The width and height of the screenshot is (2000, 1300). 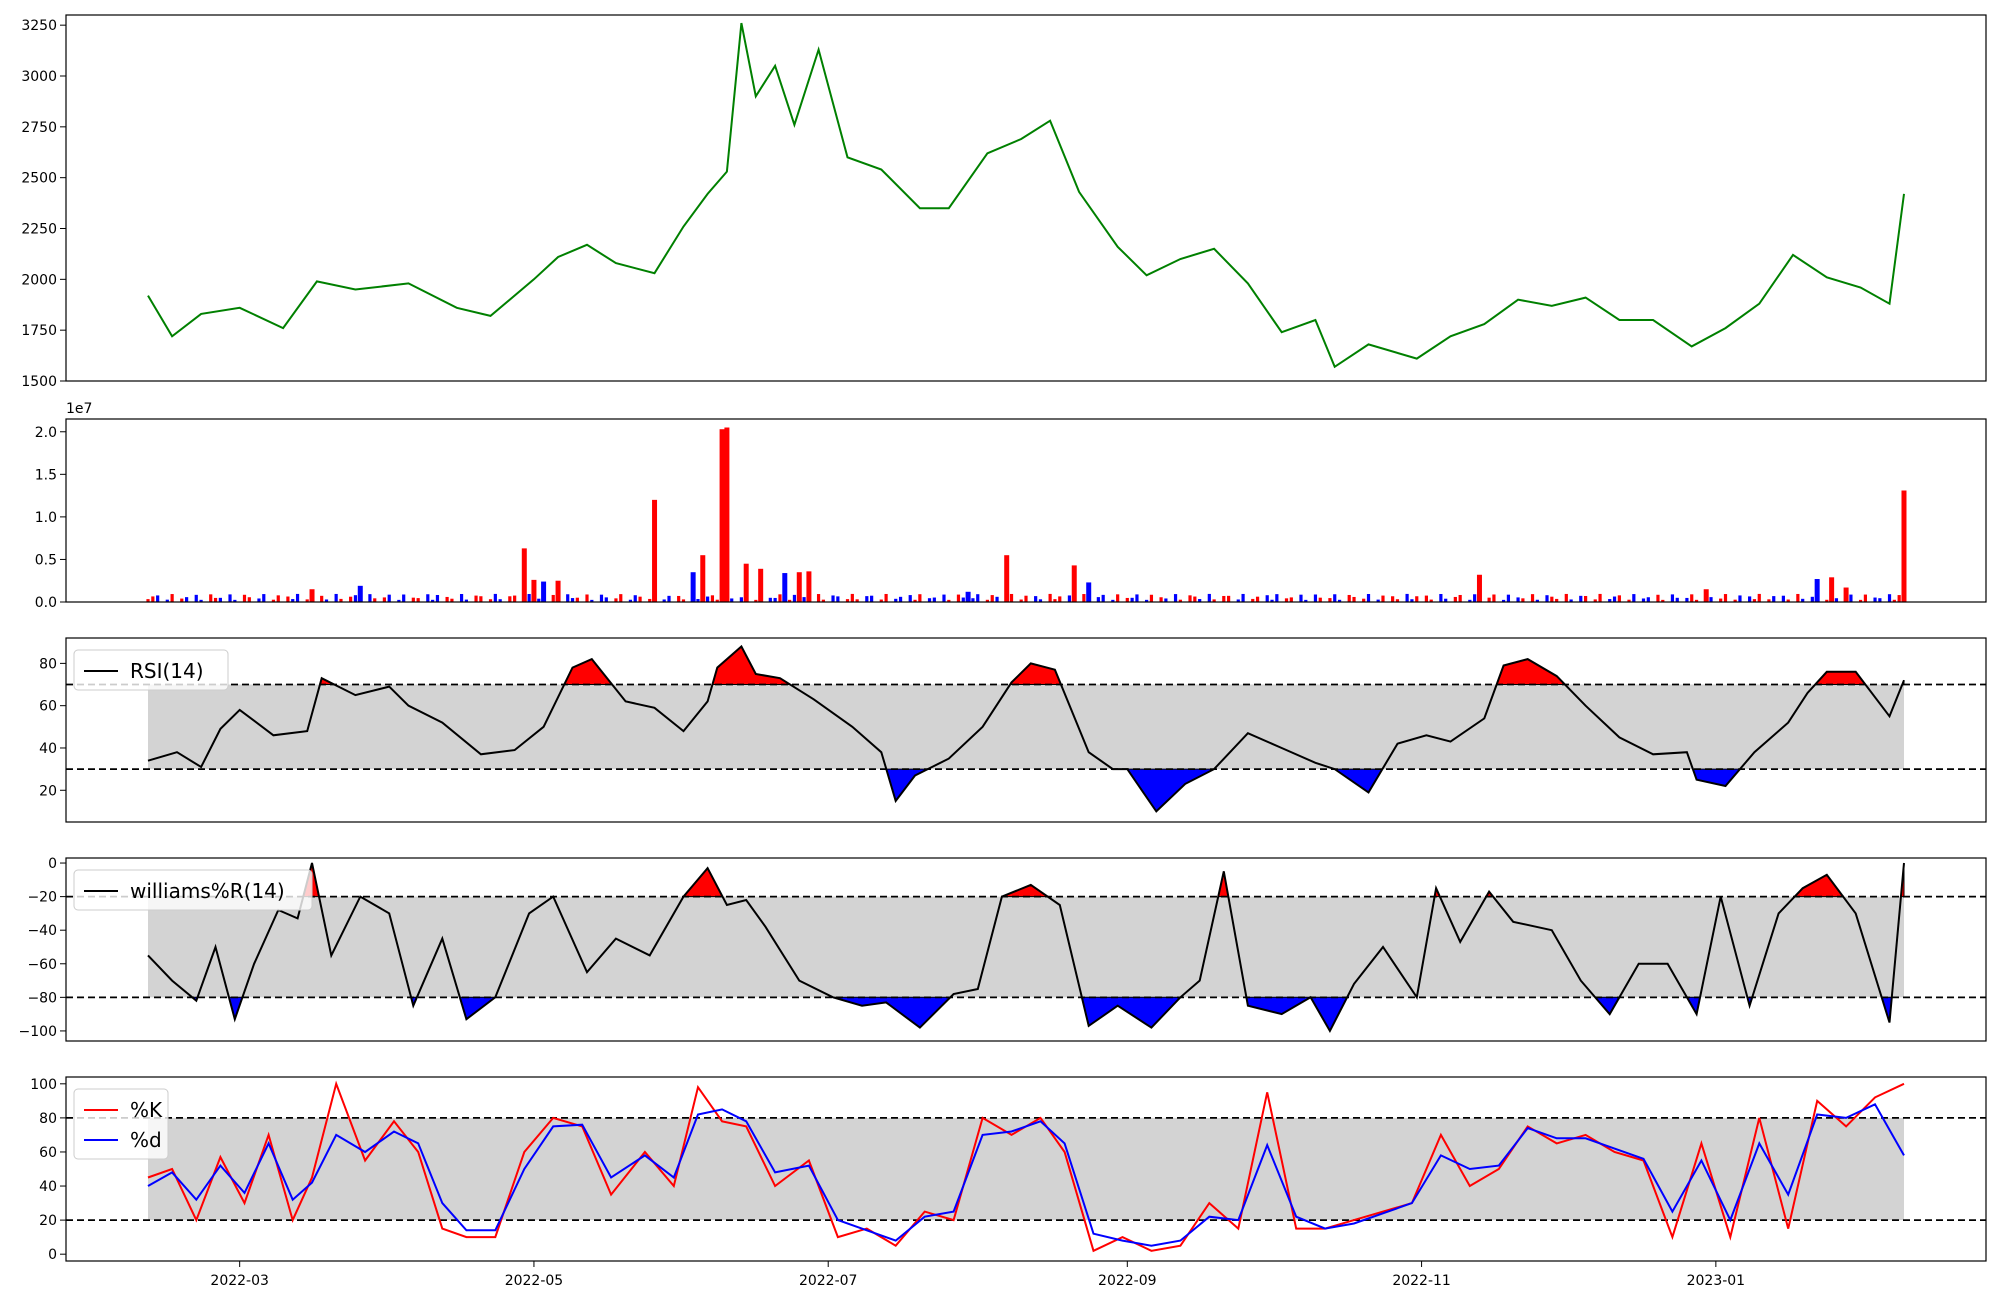 I want to click on rsi-panel: RSI(14) 20 40 60 80, so click(x=1013, y=730).